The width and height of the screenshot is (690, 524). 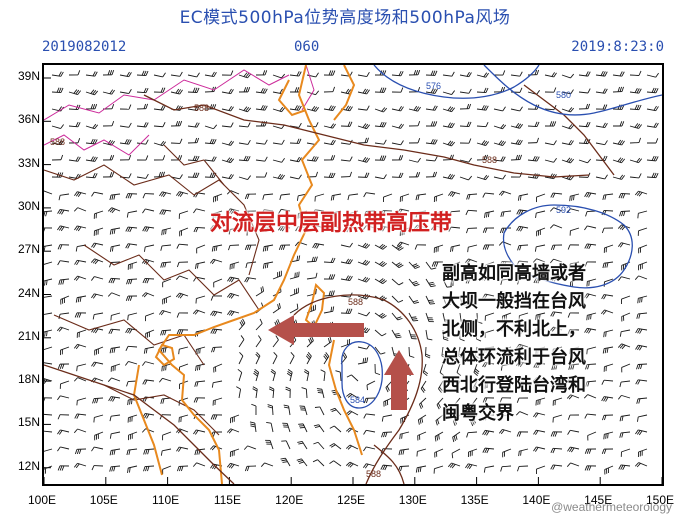 I want to click on lon-tick-label: 125E, so click(x=351, y=500).